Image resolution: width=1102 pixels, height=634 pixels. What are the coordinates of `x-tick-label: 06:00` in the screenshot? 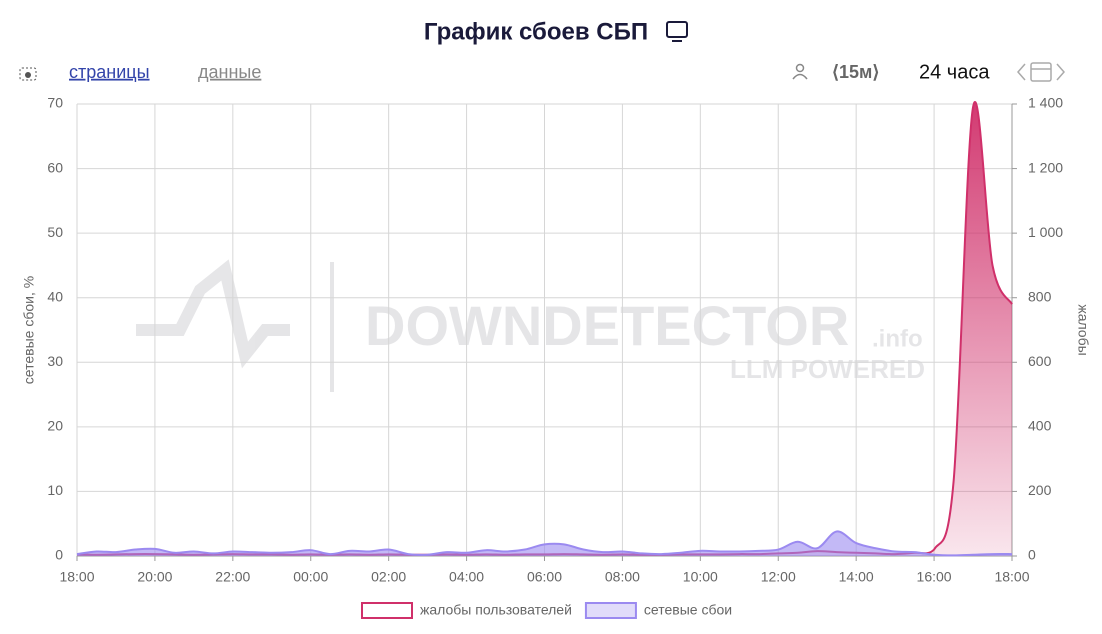 It's located at (544, 577).